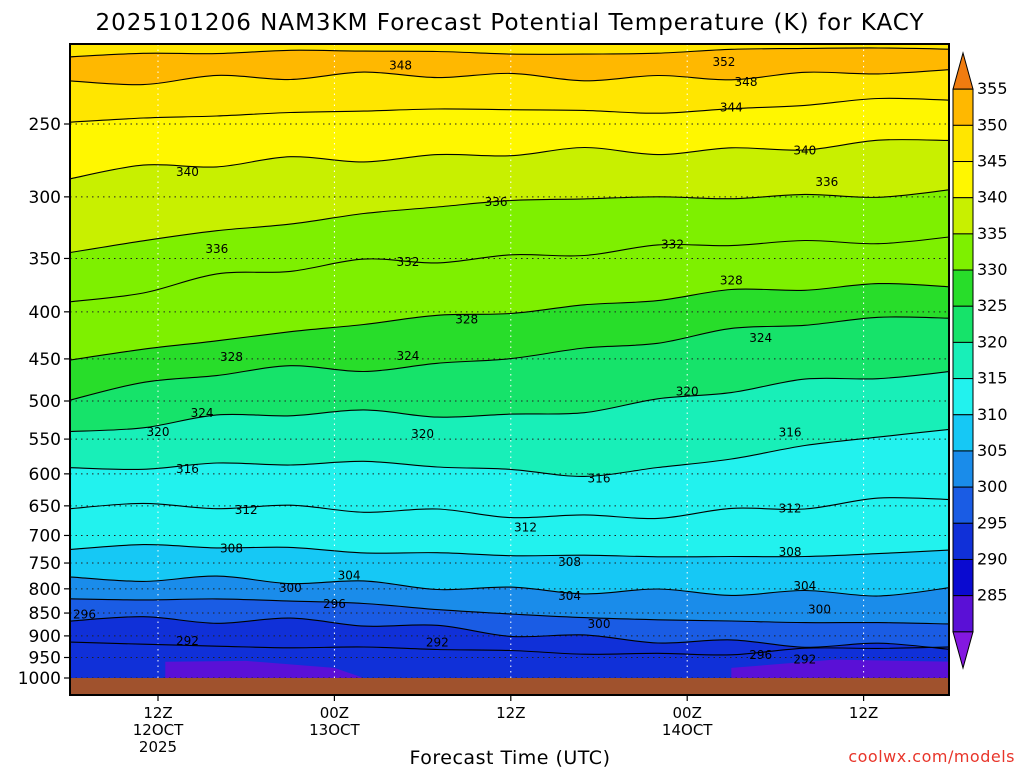 The height and width of the screenshot is (768, 1024). What do you see at coordinates (45, 590) in the screenshot?
I see `y-tick-label: 800` at bounding box center [45, 590].